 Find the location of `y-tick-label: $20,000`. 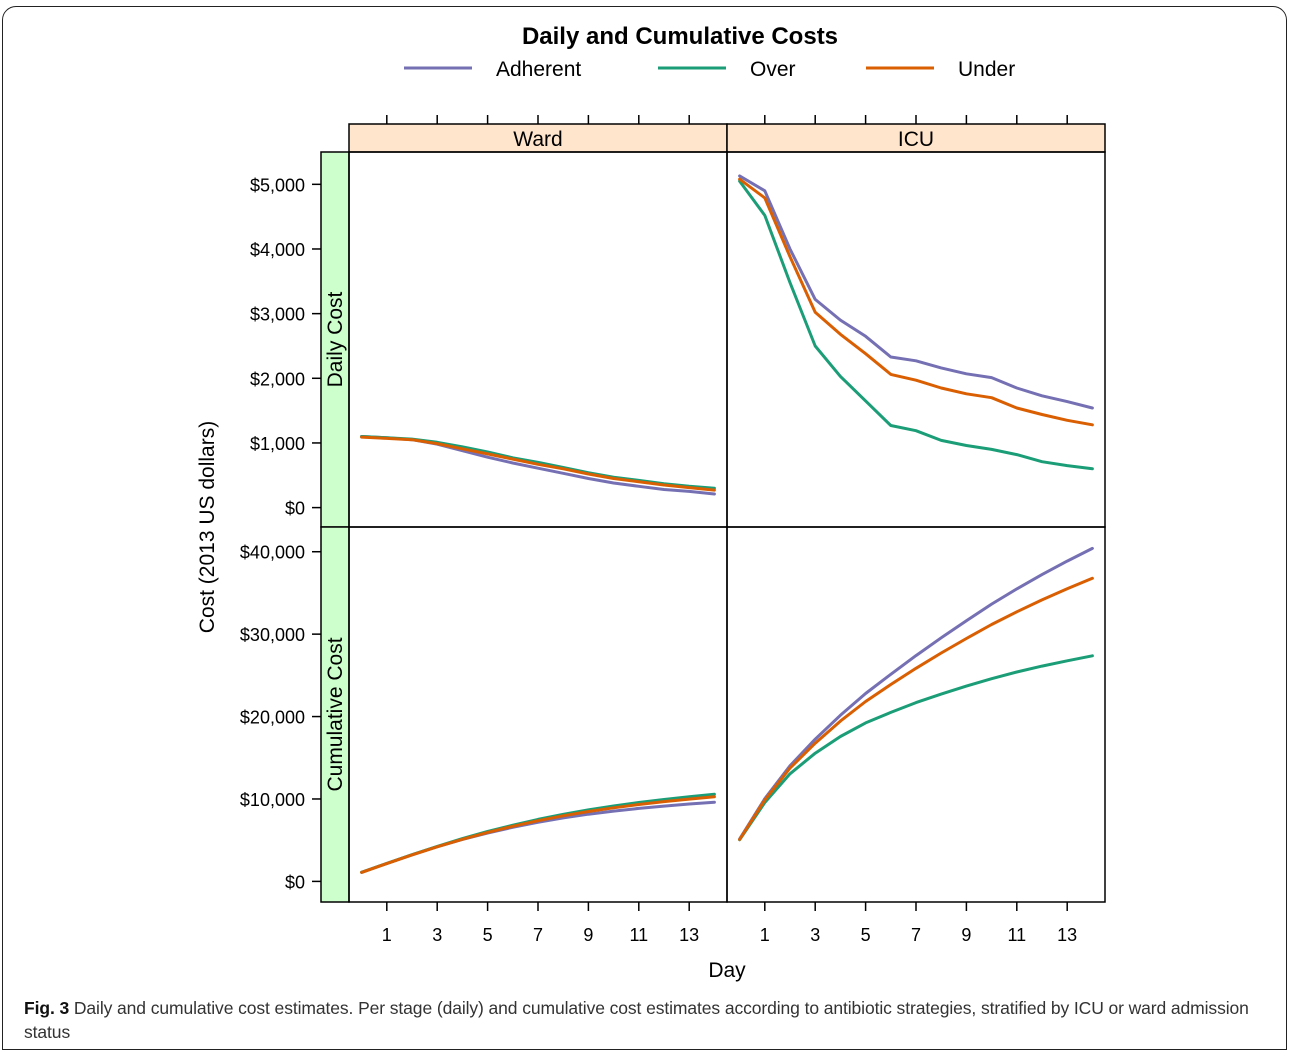

y-tick-label: $20,000 is located at coordinates (272, 718).